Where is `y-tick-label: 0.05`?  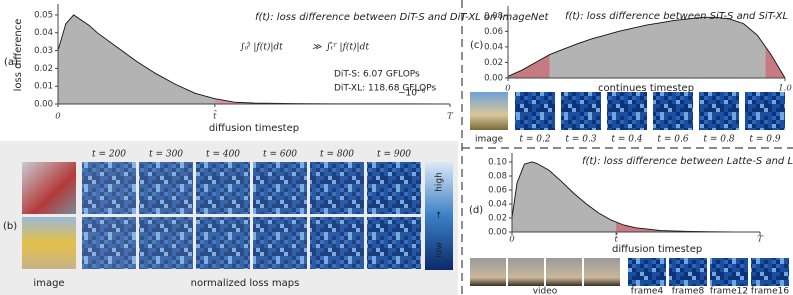 y-tick-label: 0.05 is located at coordinates (43, 15).